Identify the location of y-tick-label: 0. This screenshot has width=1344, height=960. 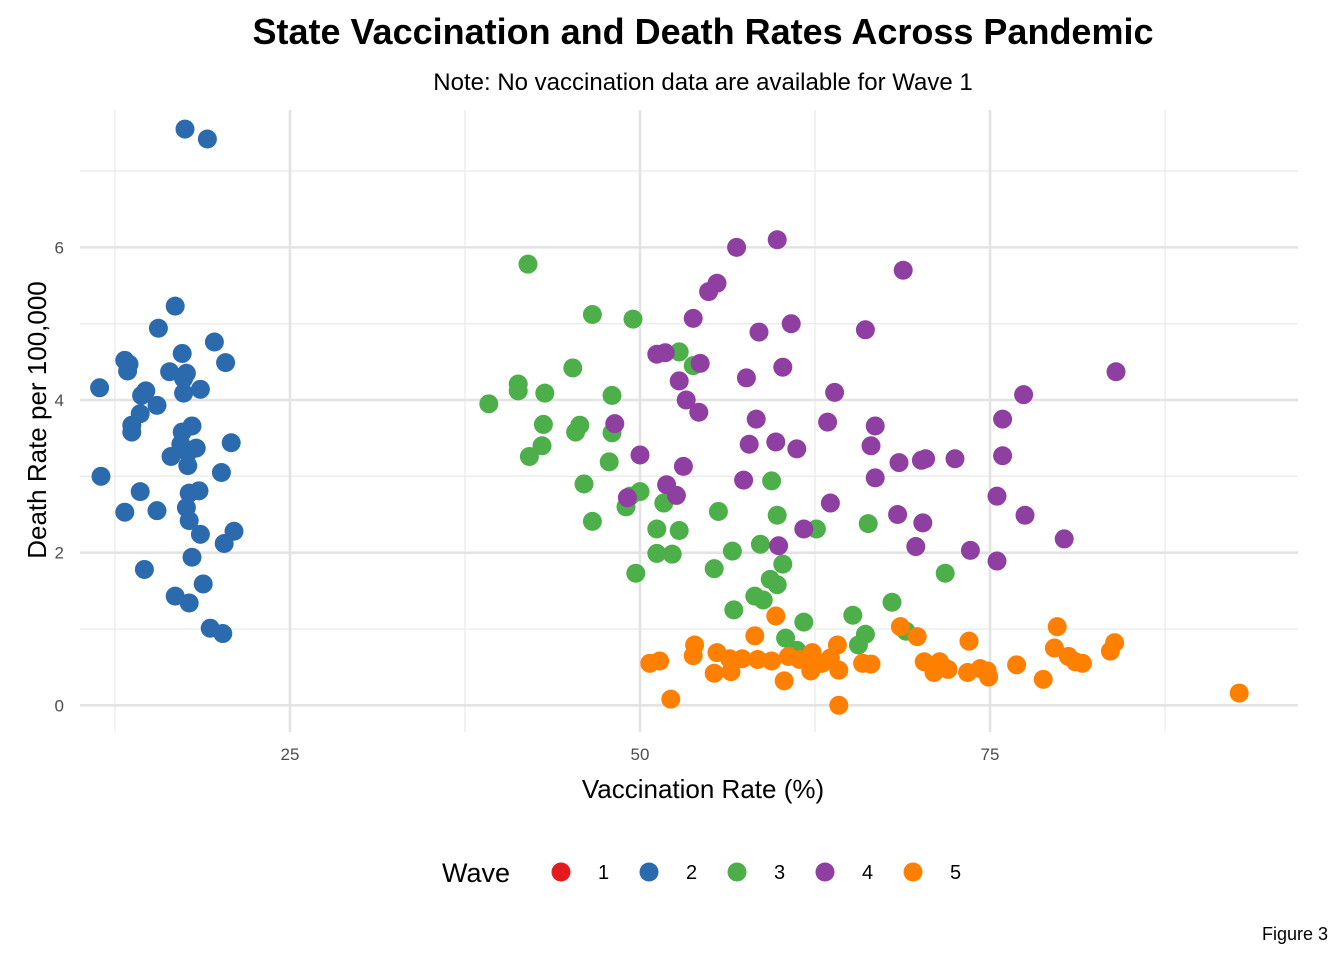
(59, 705).